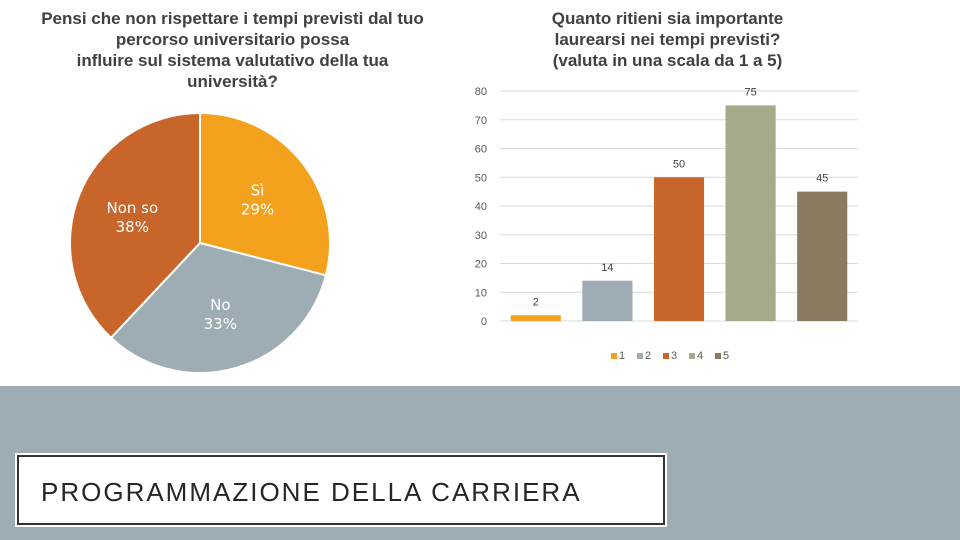 The height and width of the screenshot is (540, 960). What do you see at coordinates (220, 305) in the screenshot?
I see `pie-category-label: No` at bounding box center [220, 305].